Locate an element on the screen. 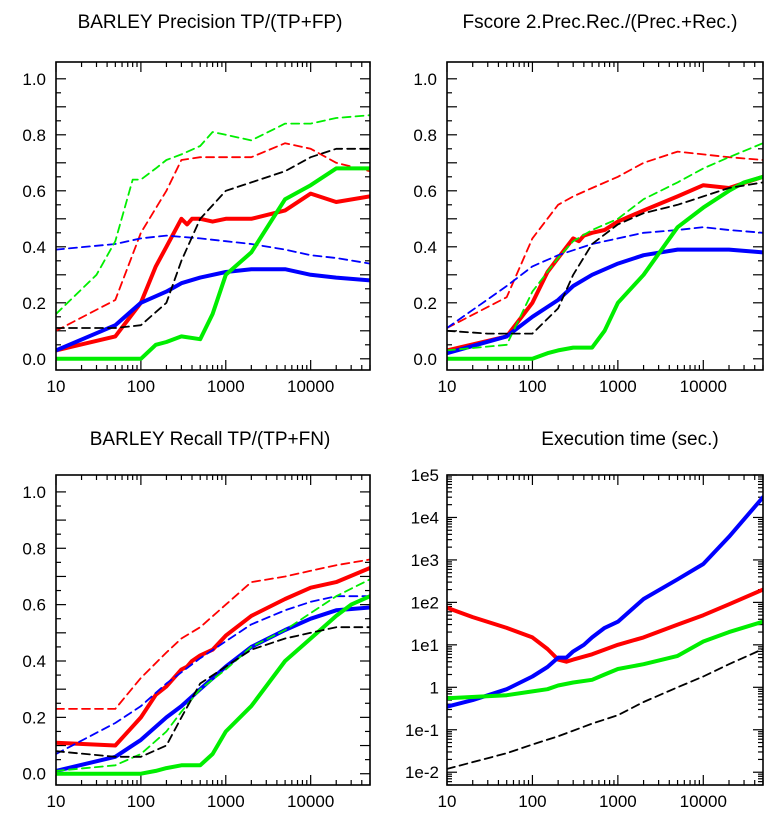 This screenshot has width=768, height=817. chart-title: BARLEY Recall TP/(TP+FN) is located at coordinates (210, 439).